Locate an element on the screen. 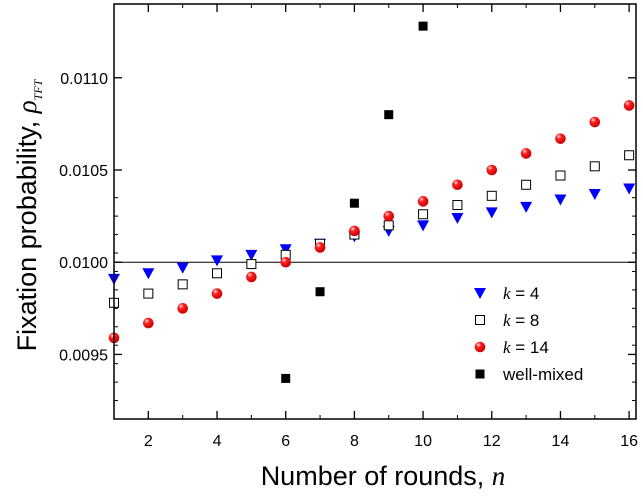  legend-value: = 14 is located at coordinates (530, 347).